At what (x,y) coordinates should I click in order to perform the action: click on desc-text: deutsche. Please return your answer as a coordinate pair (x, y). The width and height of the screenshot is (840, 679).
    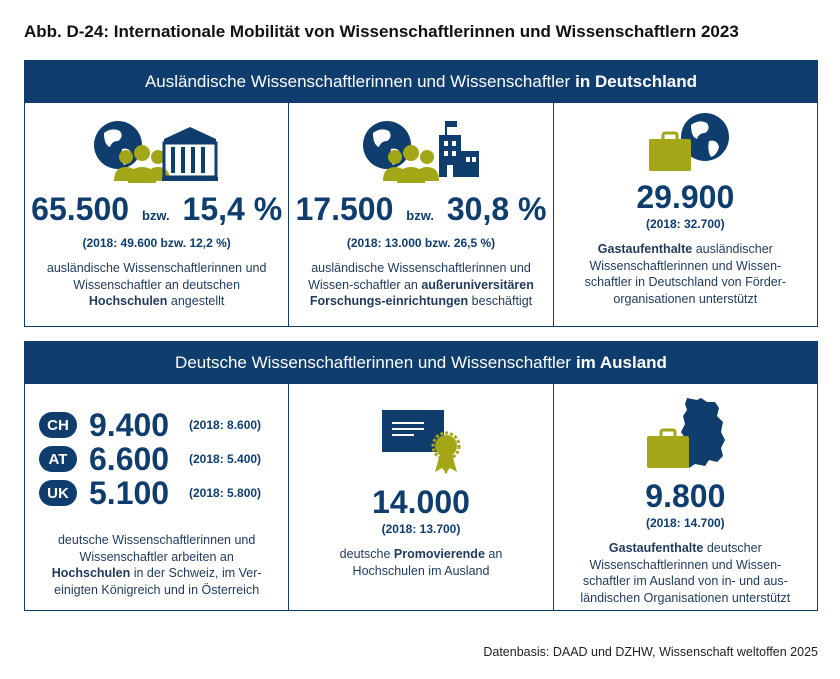
    Looking at the image, I should click on (365, 554).